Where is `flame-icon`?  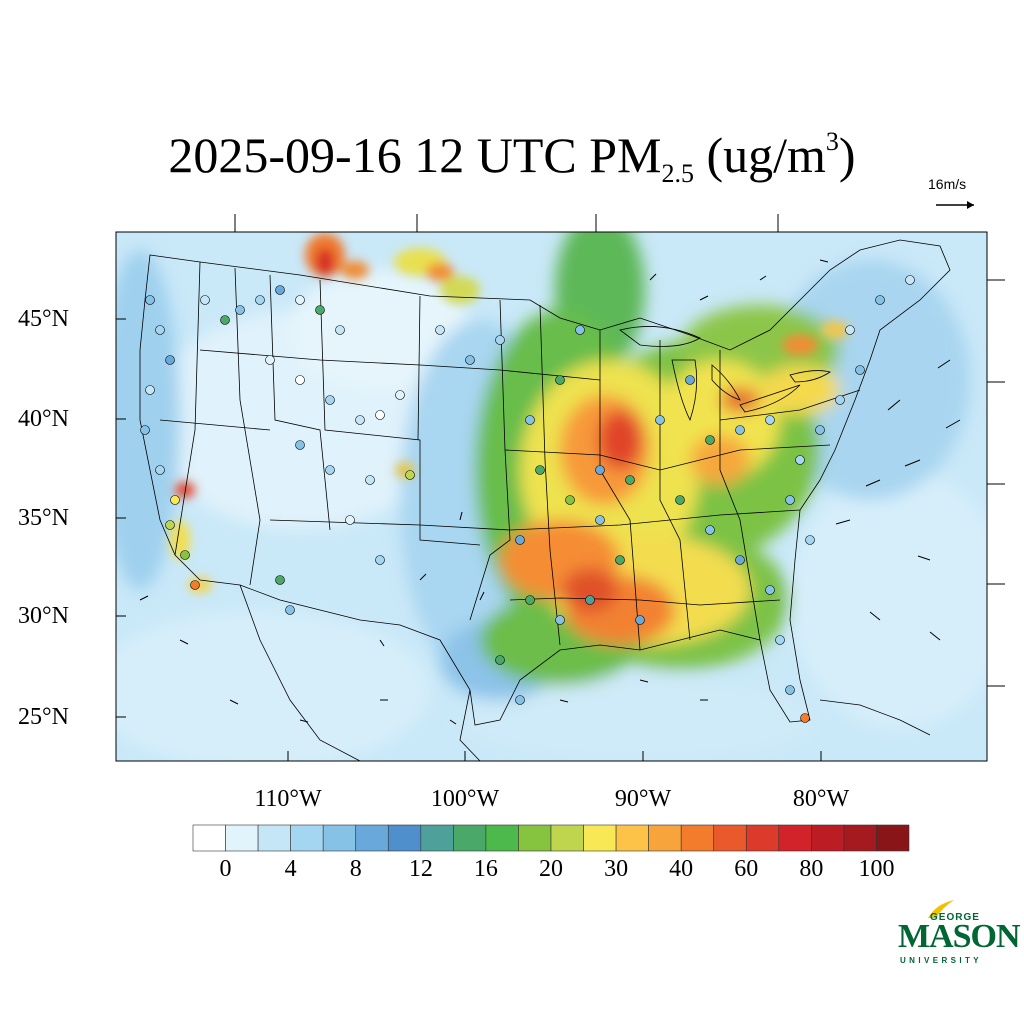 flame-icon is located at coordinates (941, 909).